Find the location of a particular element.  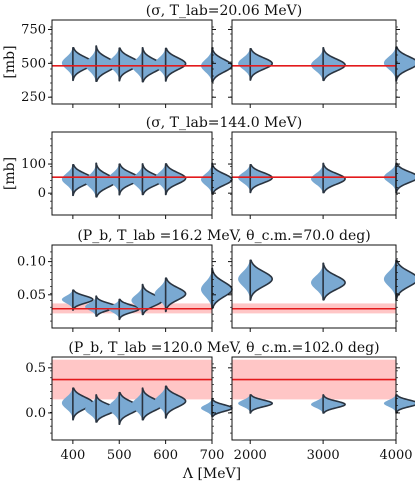

y-axis-label-2: [mb] is located at coordinates (10, 173).